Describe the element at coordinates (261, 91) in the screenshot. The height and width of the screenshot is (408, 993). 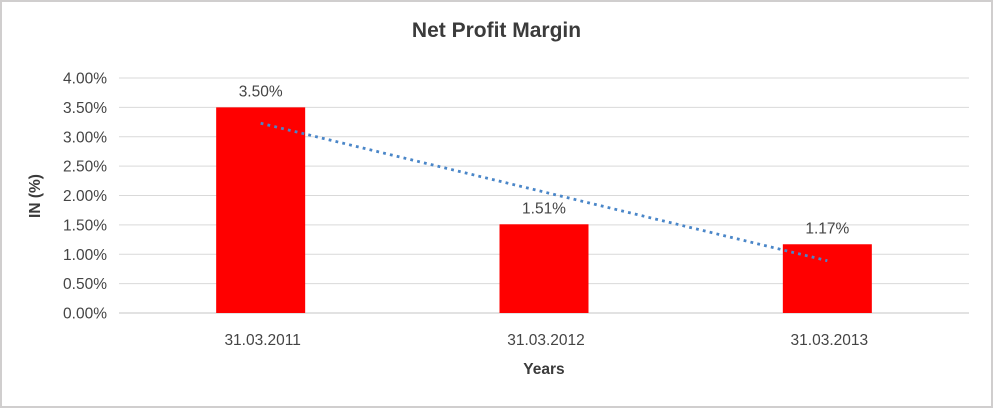
I see `data-label: 3.50%` at that location.